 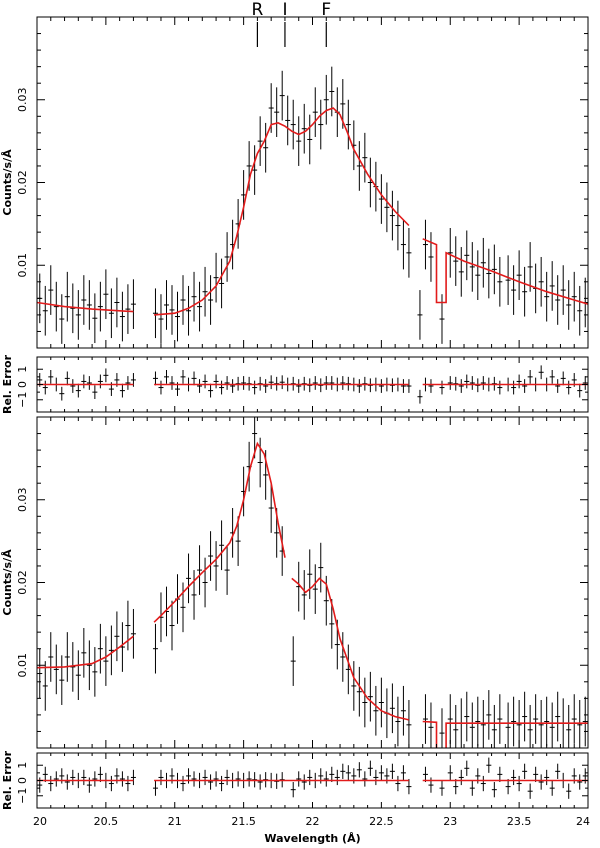 What do you see at coordinates (22, 665) in the screenshot?
I see `y-tick-label: 0.01` at bounding box center [22, 665].